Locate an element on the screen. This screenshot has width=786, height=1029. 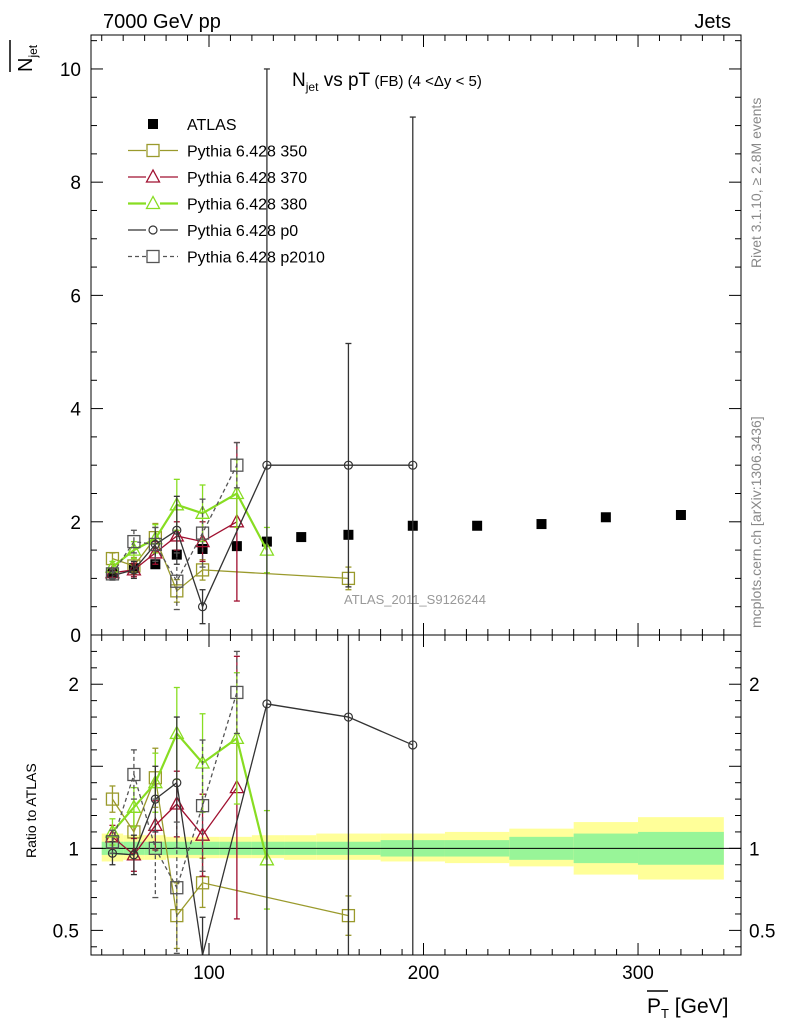
y-tick-label: 0 is located at coordinates (75, 636).